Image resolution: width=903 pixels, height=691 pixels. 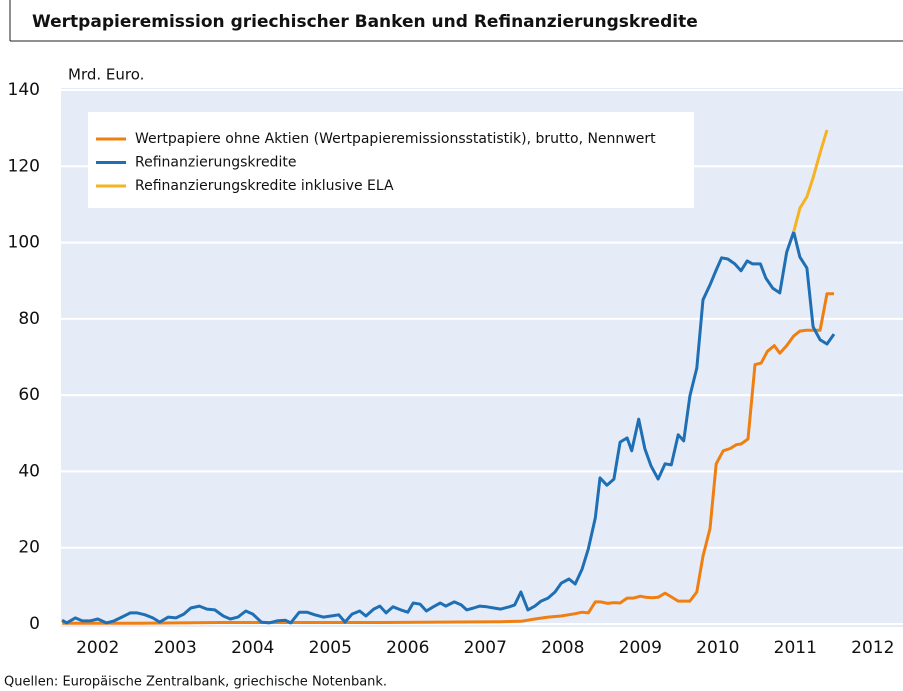 I want to click on x-tick-label: 2010, so click(x=717, y=648).